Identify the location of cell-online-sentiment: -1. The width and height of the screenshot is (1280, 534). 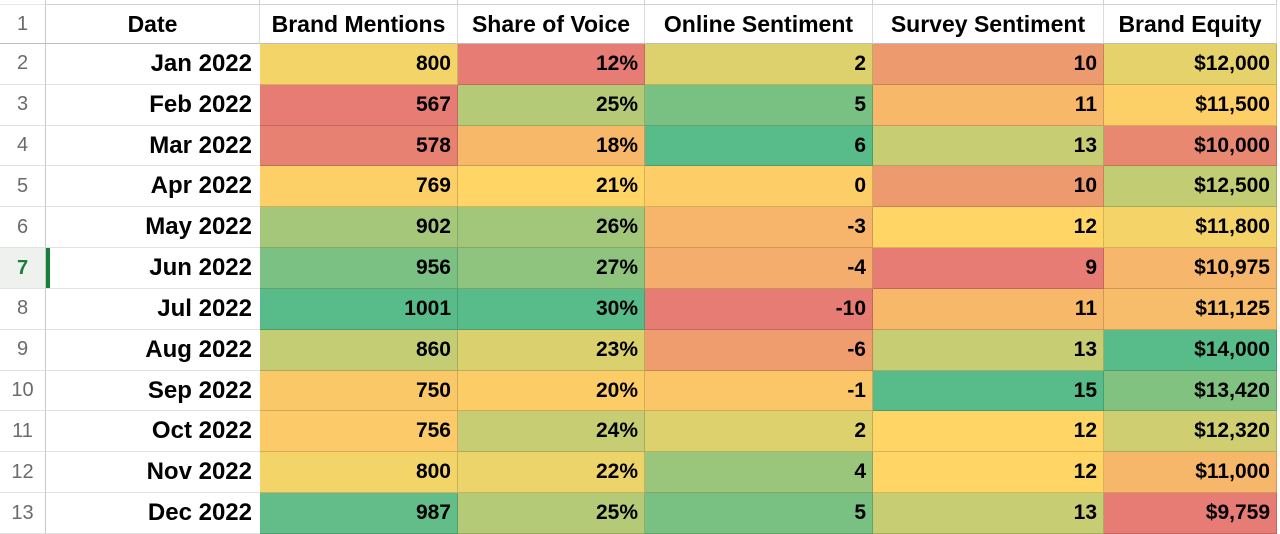
(759, 391).